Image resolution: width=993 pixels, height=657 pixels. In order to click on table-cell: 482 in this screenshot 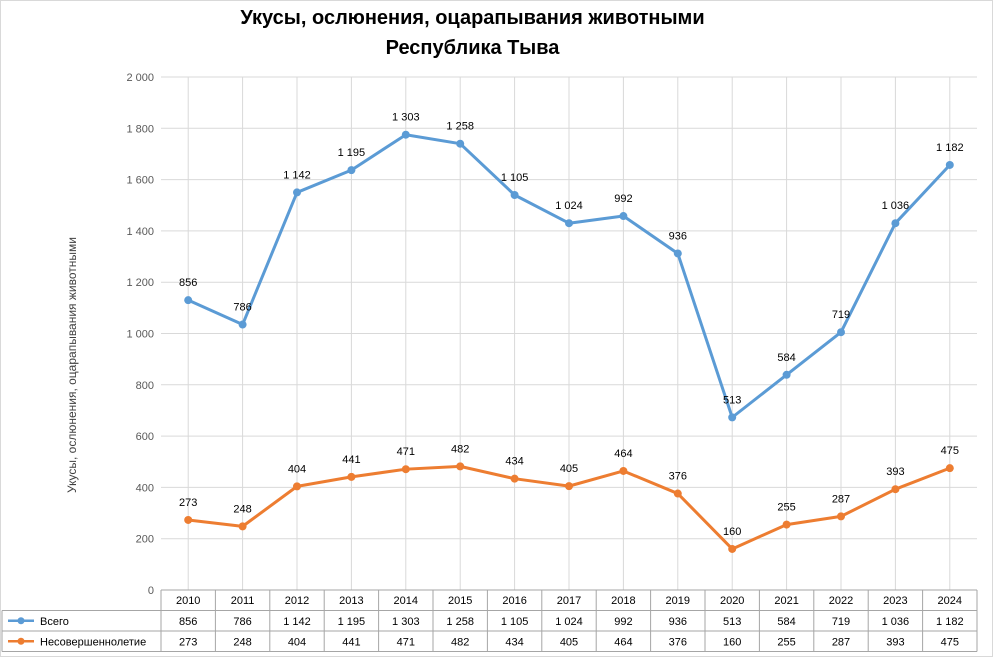, I will do `click(460, 642)`.